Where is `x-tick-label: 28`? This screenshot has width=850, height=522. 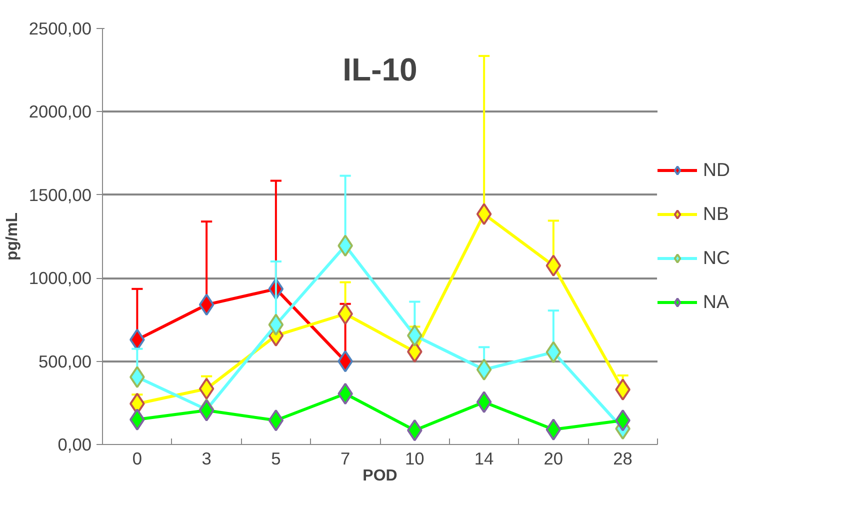
x-tick-label: 28 is located at coordinates (622, 458).